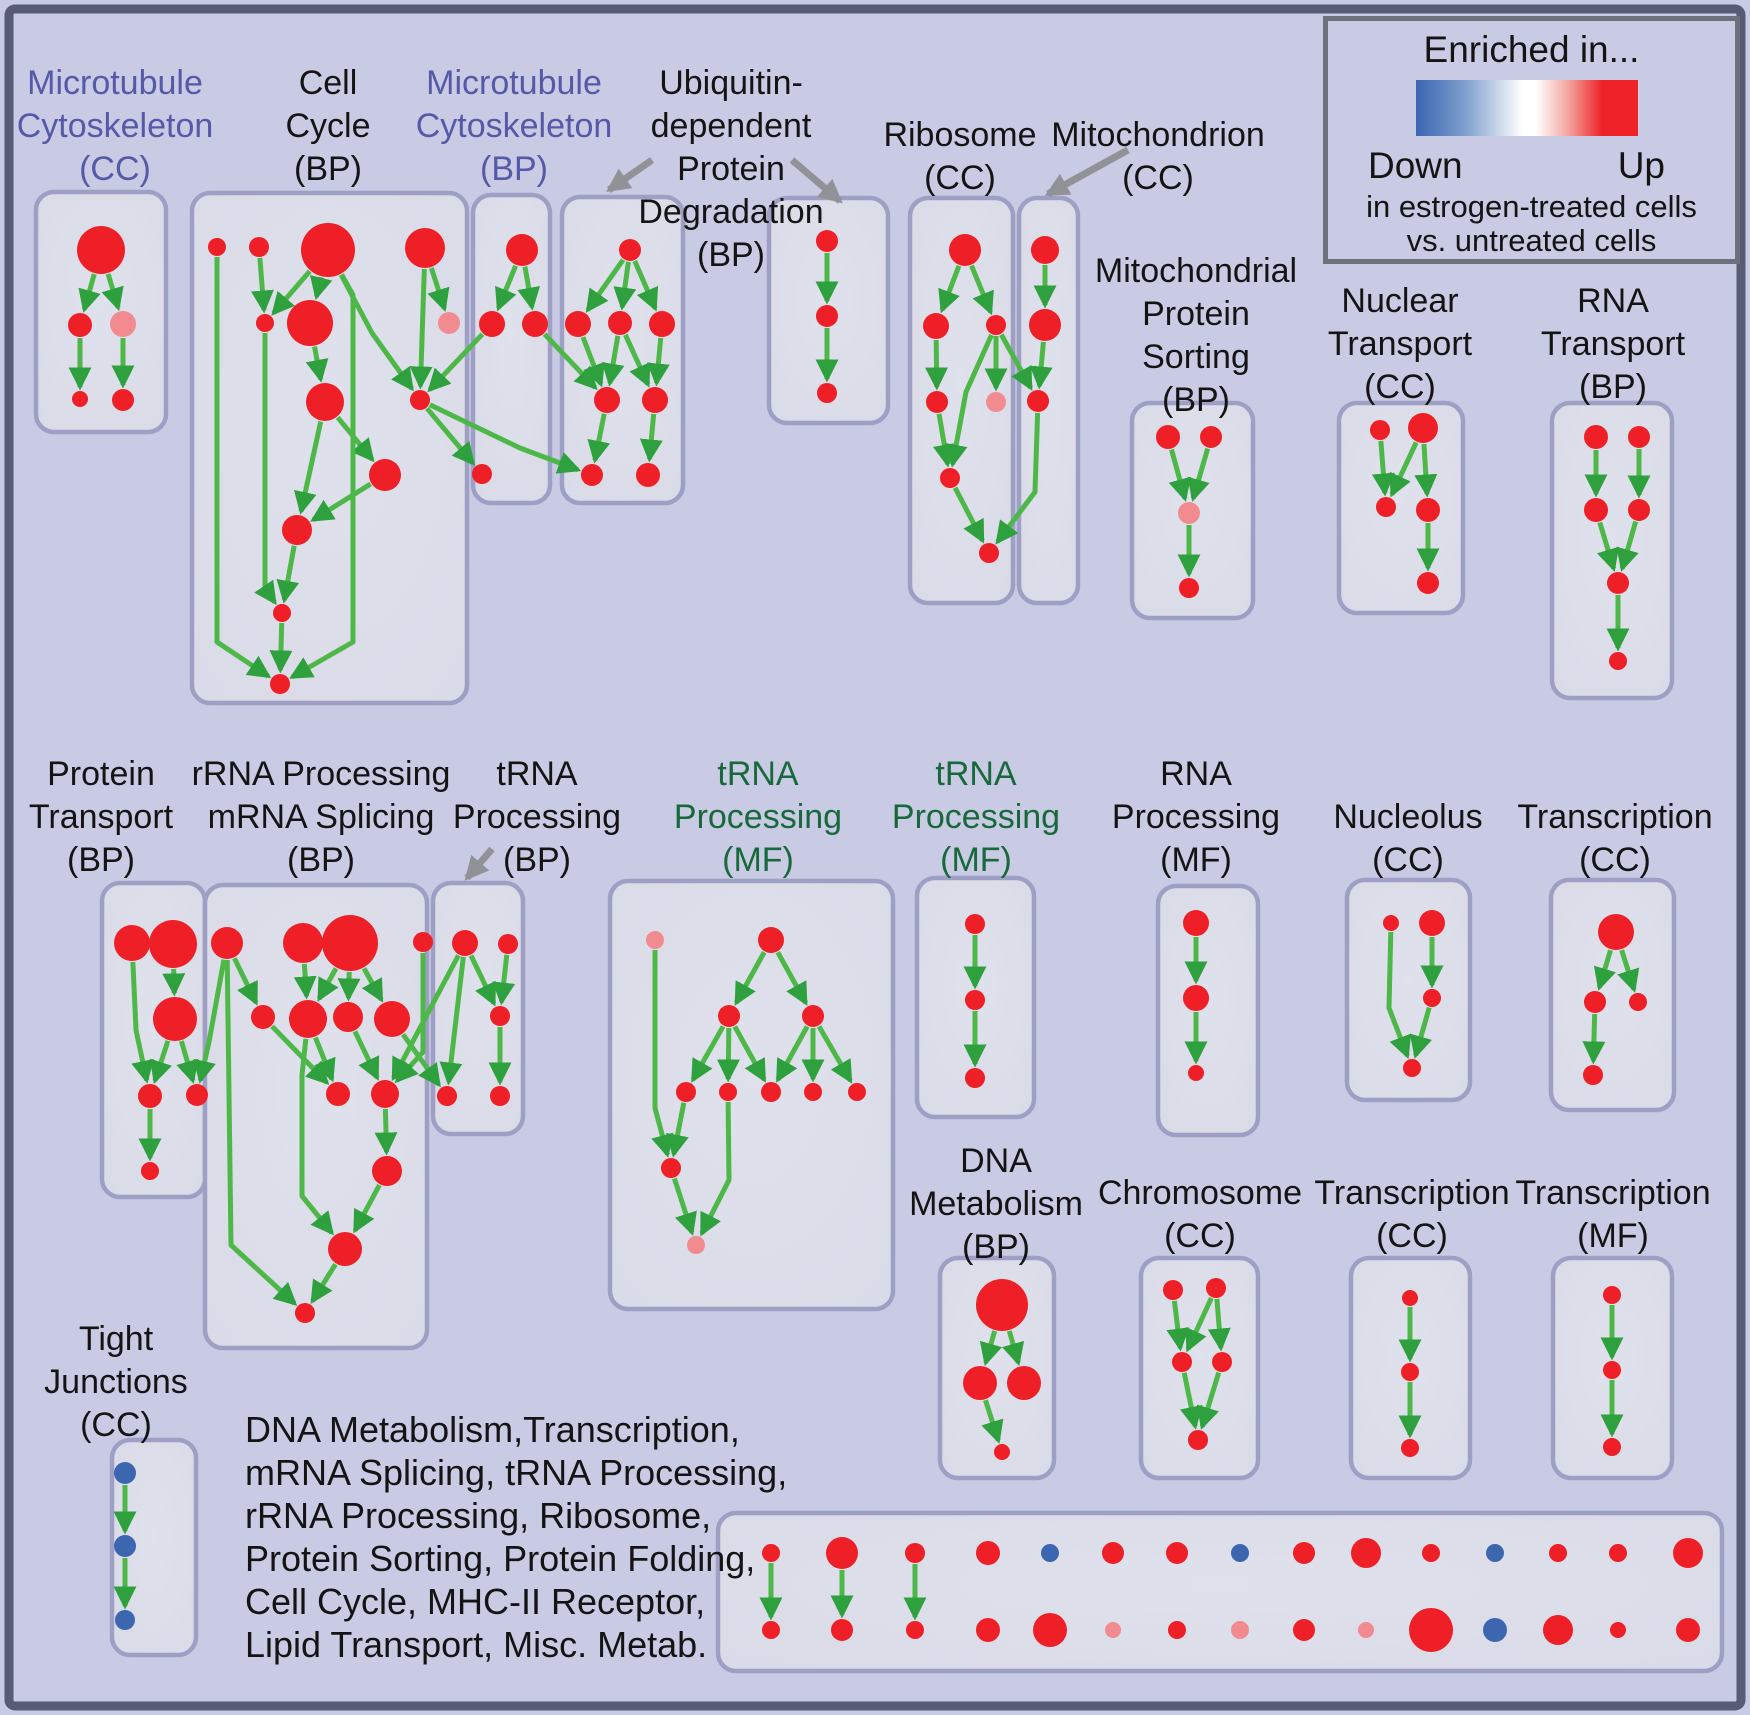 The height and width of the screenshot is (1715, 1750). What do you see at coordinates (1567, 839) in the screenshot?
I see `transcription-cc-label: Transcription (CC)` at bounding box center [1567, 839].